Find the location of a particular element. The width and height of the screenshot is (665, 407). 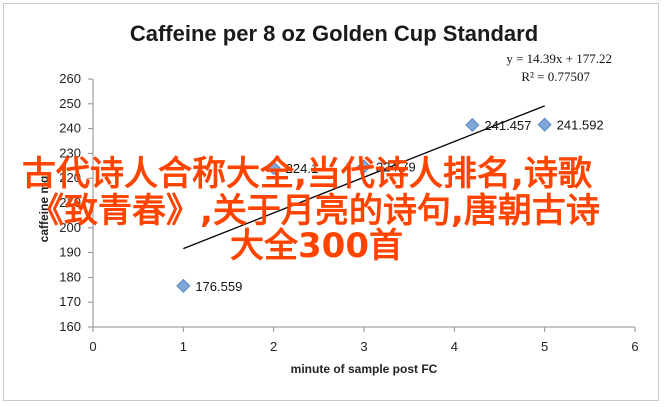

y-tick-label: 250 is located at coordinates (70, 103).